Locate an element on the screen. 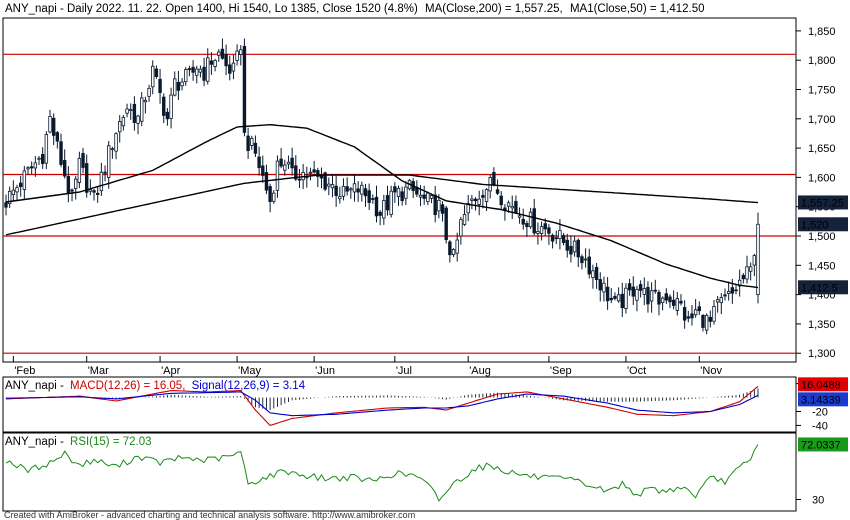 The height and width of the screenshot is (520, 850). month-tick-label: 'Oct is located at coordinates (636, 371).